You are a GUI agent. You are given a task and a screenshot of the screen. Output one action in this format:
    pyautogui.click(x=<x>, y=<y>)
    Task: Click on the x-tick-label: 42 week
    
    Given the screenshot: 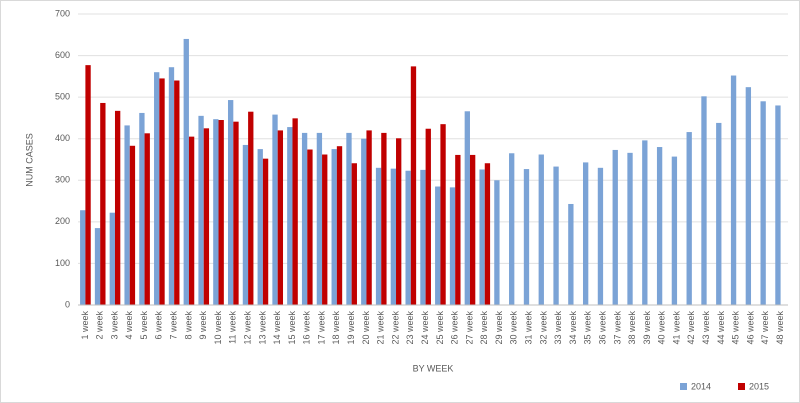 What is the action you would take?
    pyautogui.click(x=691, y=328)
    